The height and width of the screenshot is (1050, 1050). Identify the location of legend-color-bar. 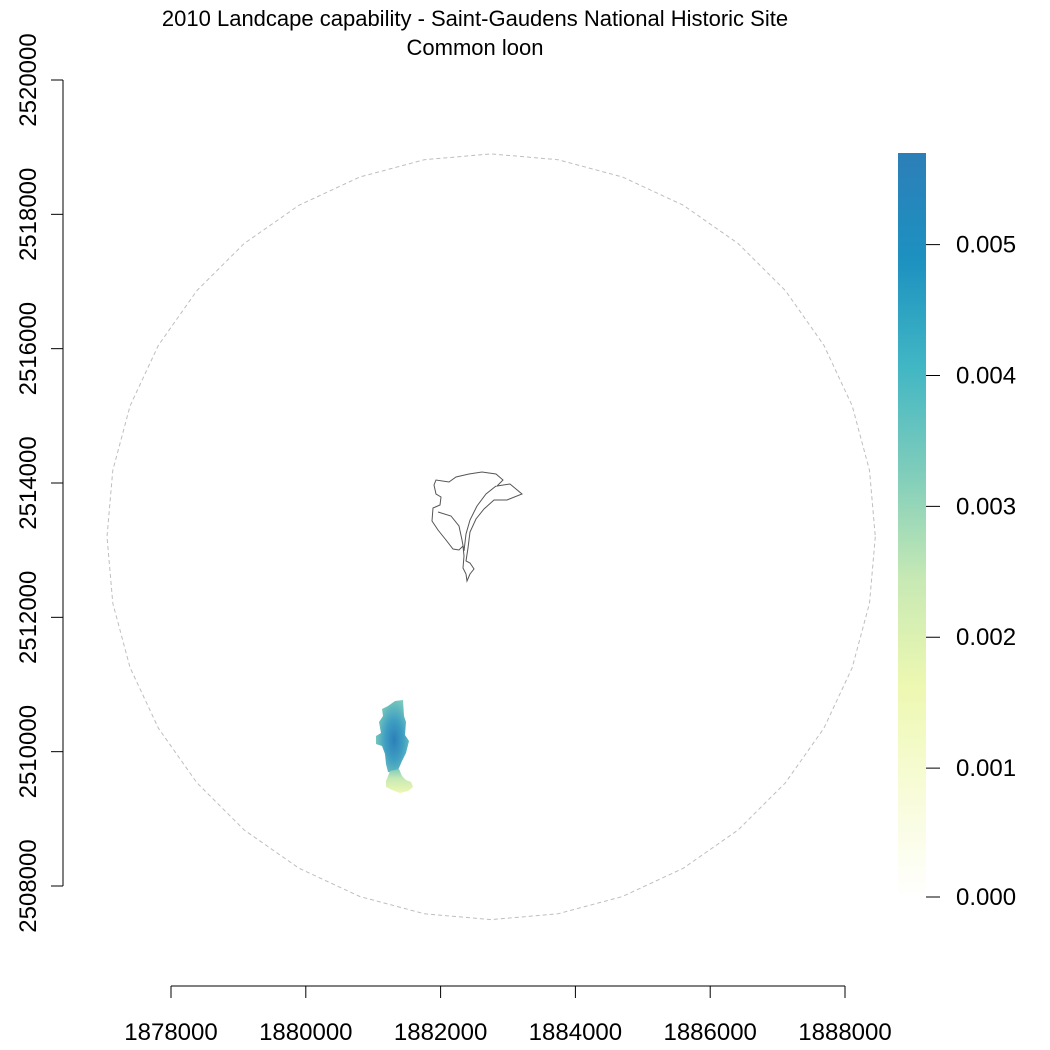
(912, 526).